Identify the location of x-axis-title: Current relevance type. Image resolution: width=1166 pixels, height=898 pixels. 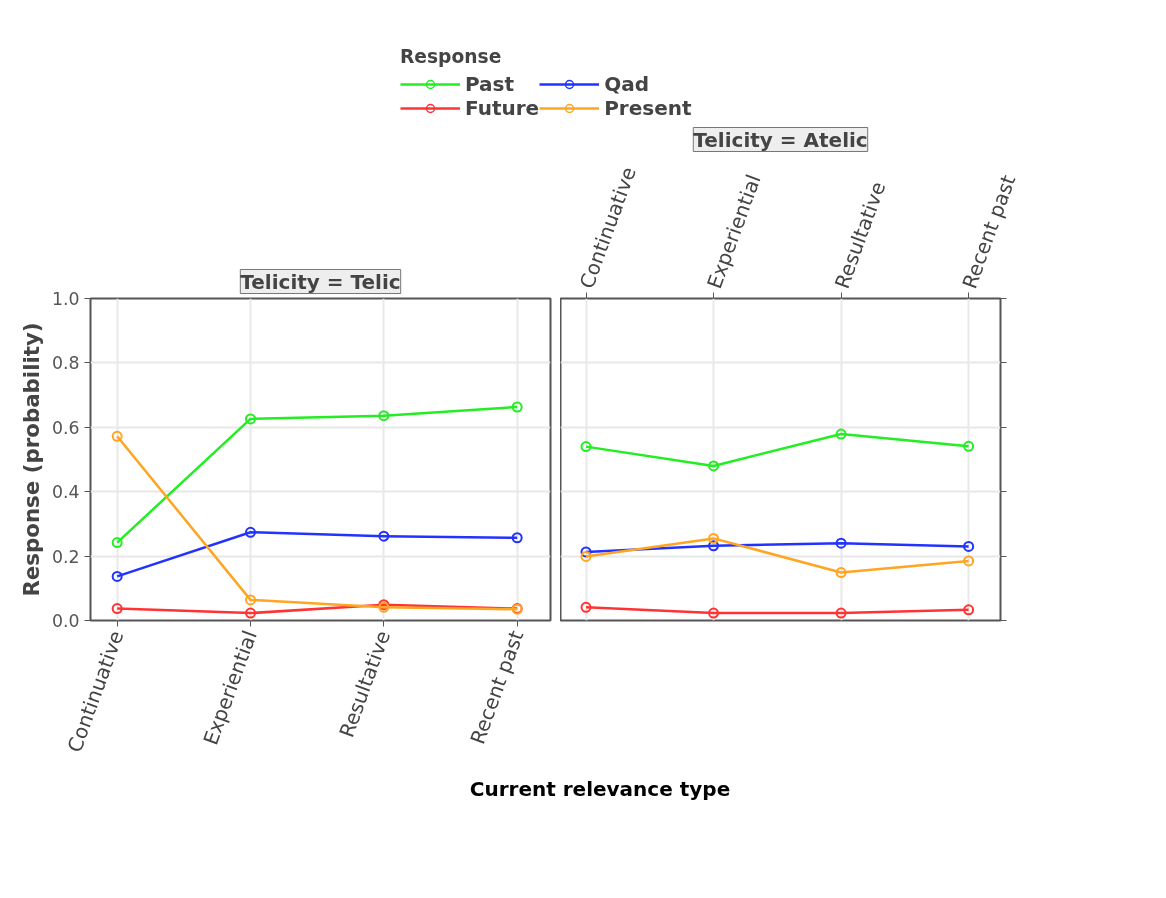
(600, 789).